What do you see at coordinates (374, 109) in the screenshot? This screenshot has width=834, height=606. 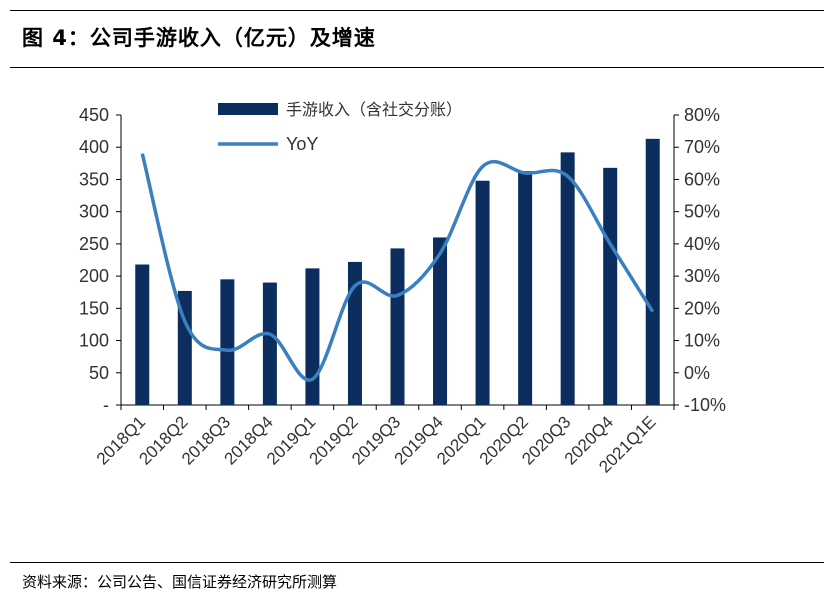 I see `legend-bar-label: 手游收入（含社交分账）` at bounding box center [374, 109].